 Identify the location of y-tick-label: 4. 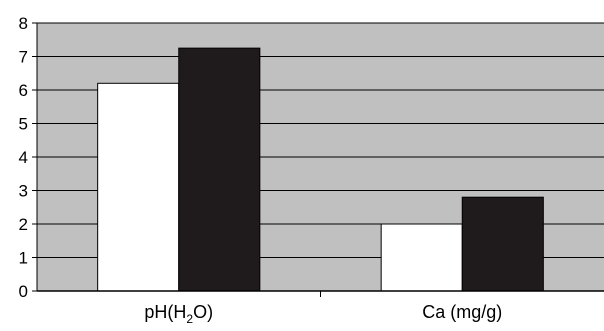
(23, 157).